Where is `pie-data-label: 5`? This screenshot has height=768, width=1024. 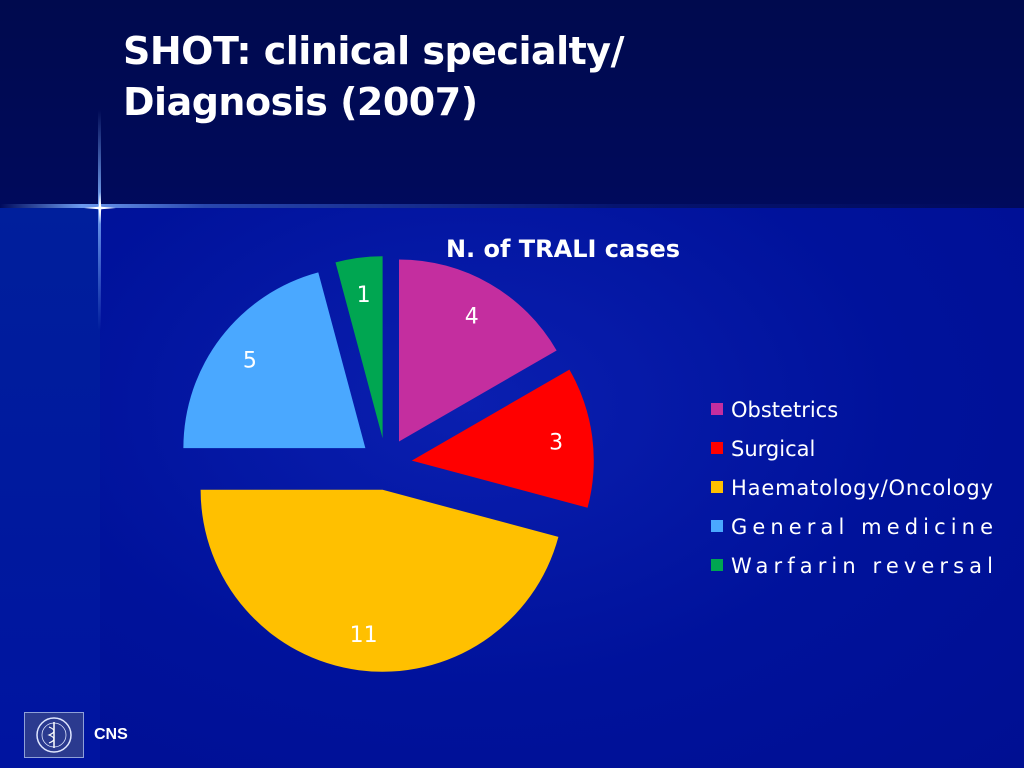 pie-data-label: 5 is located at coordinates (250, 361).